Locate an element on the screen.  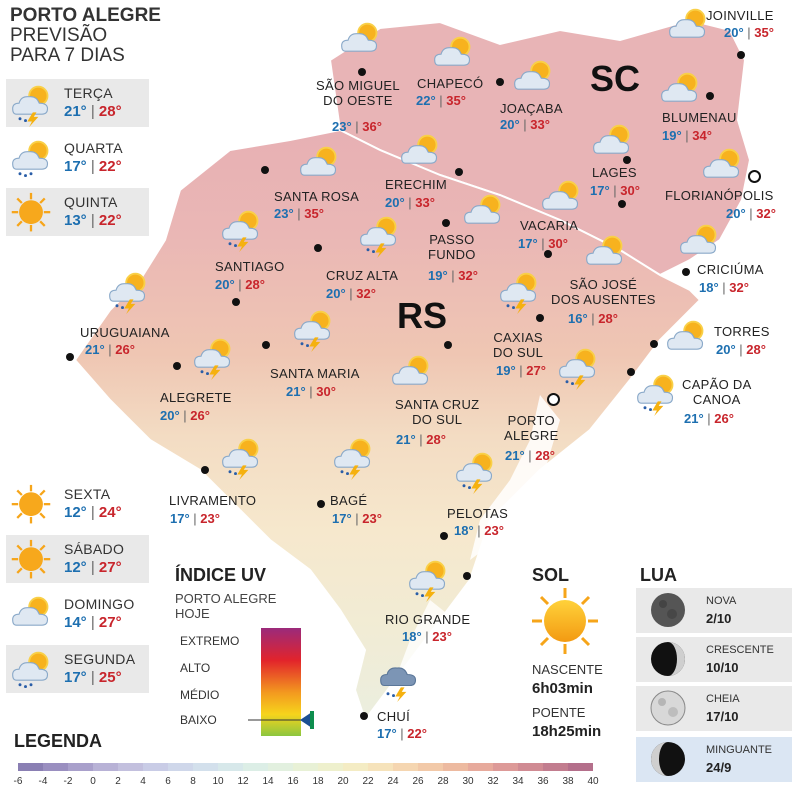
forecast-max: 22° is located at coordinates (110, 220).